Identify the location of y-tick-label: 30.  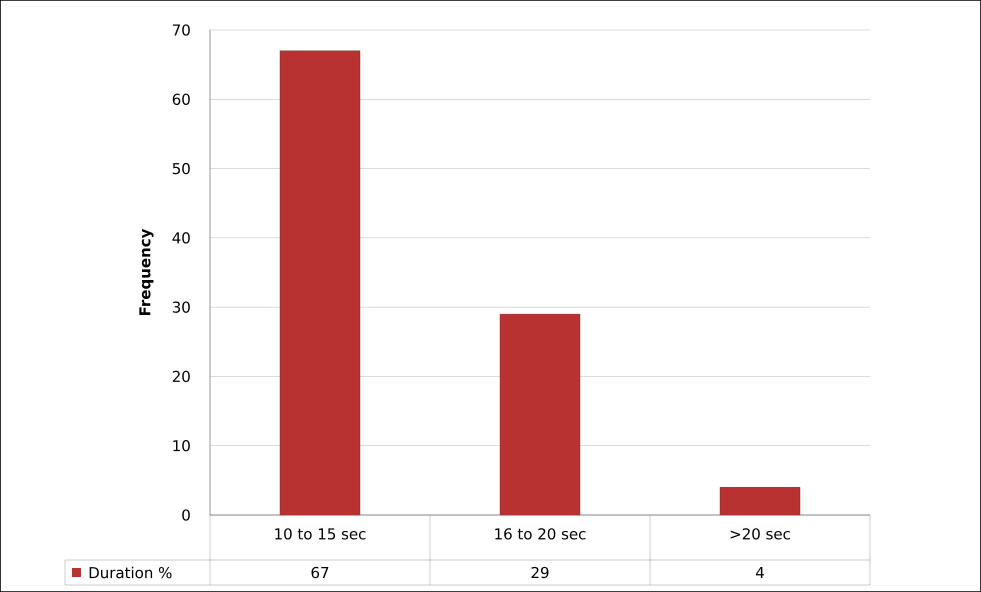
(181, 307).